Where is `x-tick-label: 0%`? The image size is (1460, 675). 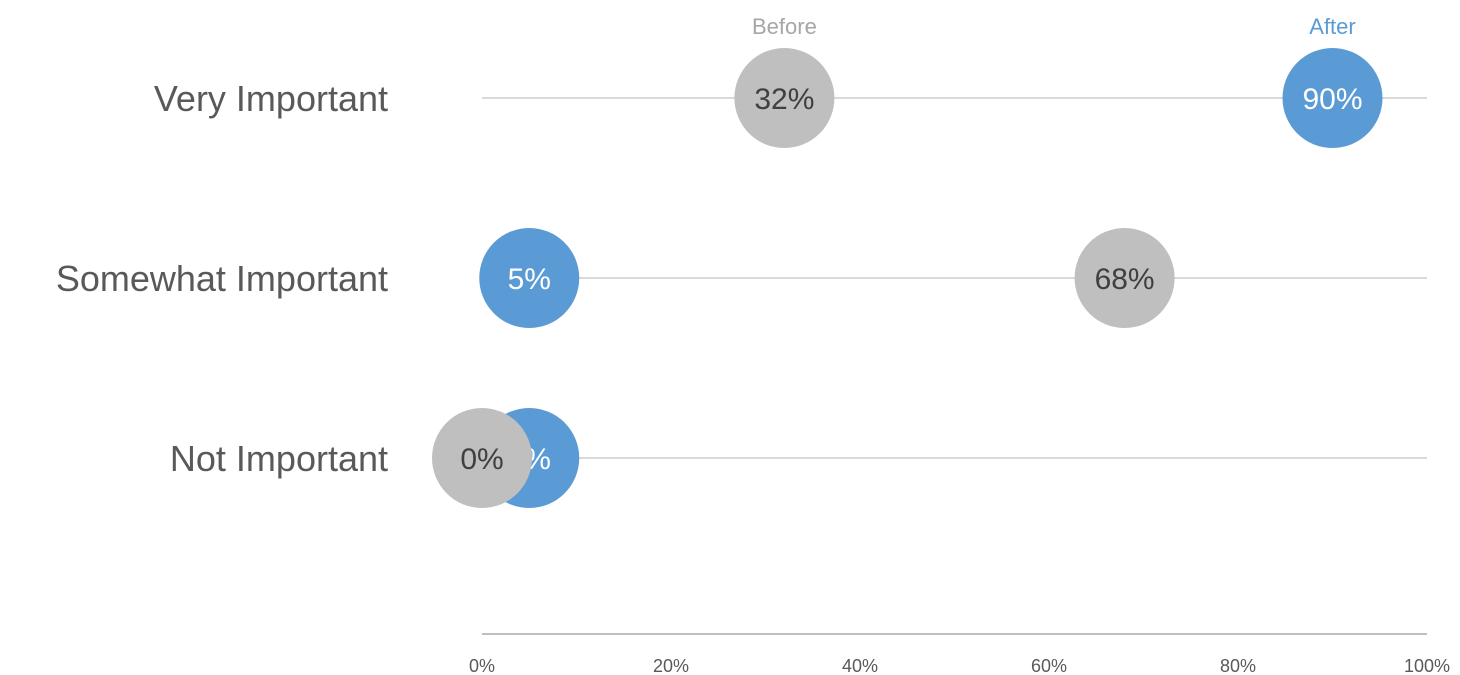 x-tick-label: 0% is located at coordinates (482, 665).